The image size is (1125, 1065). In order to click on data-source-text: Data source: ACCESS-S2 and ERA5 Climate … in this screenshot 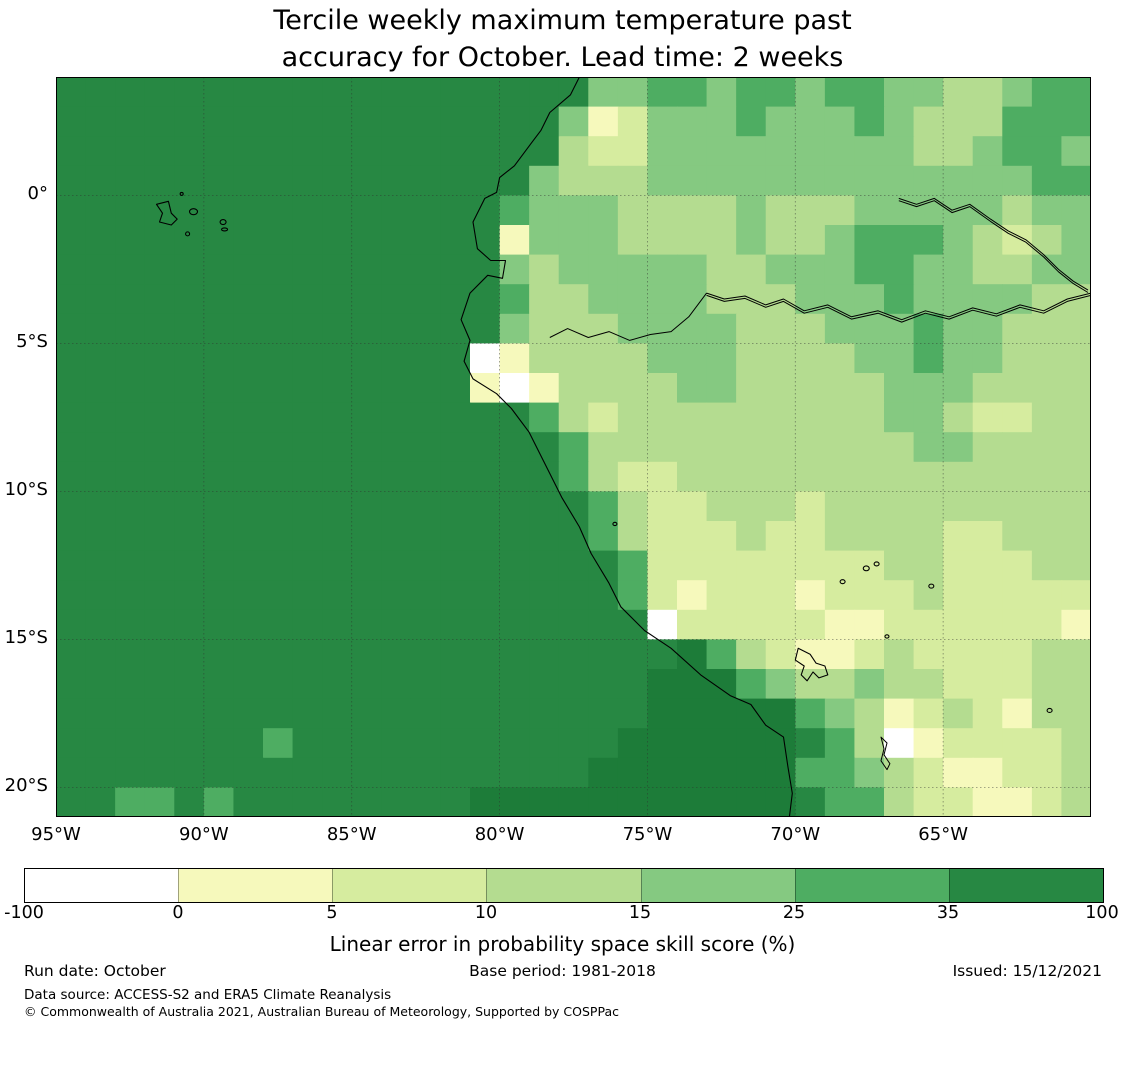, I will do `click(208, 995)`.